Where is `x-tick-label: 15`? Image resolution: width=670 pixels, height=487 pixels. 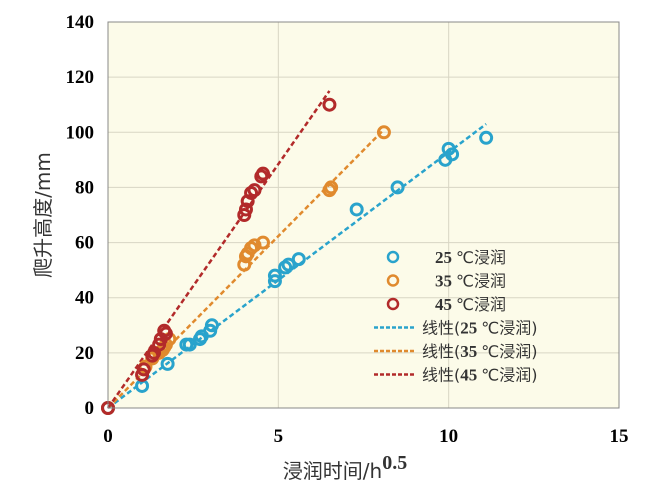
x-tick-label: 15 is located at coordinates (619, 436).